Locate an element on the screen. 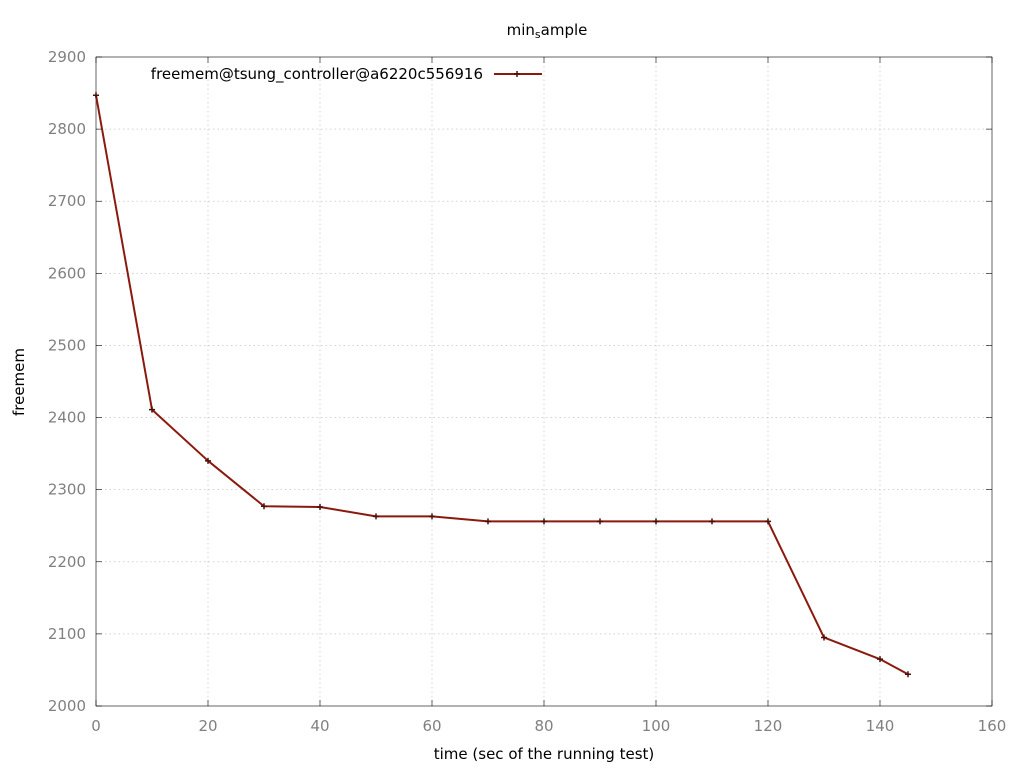 The width and height of the screenshot is (1024, 768). y-tick-label: 2800 is located at coordinates (67, 129).